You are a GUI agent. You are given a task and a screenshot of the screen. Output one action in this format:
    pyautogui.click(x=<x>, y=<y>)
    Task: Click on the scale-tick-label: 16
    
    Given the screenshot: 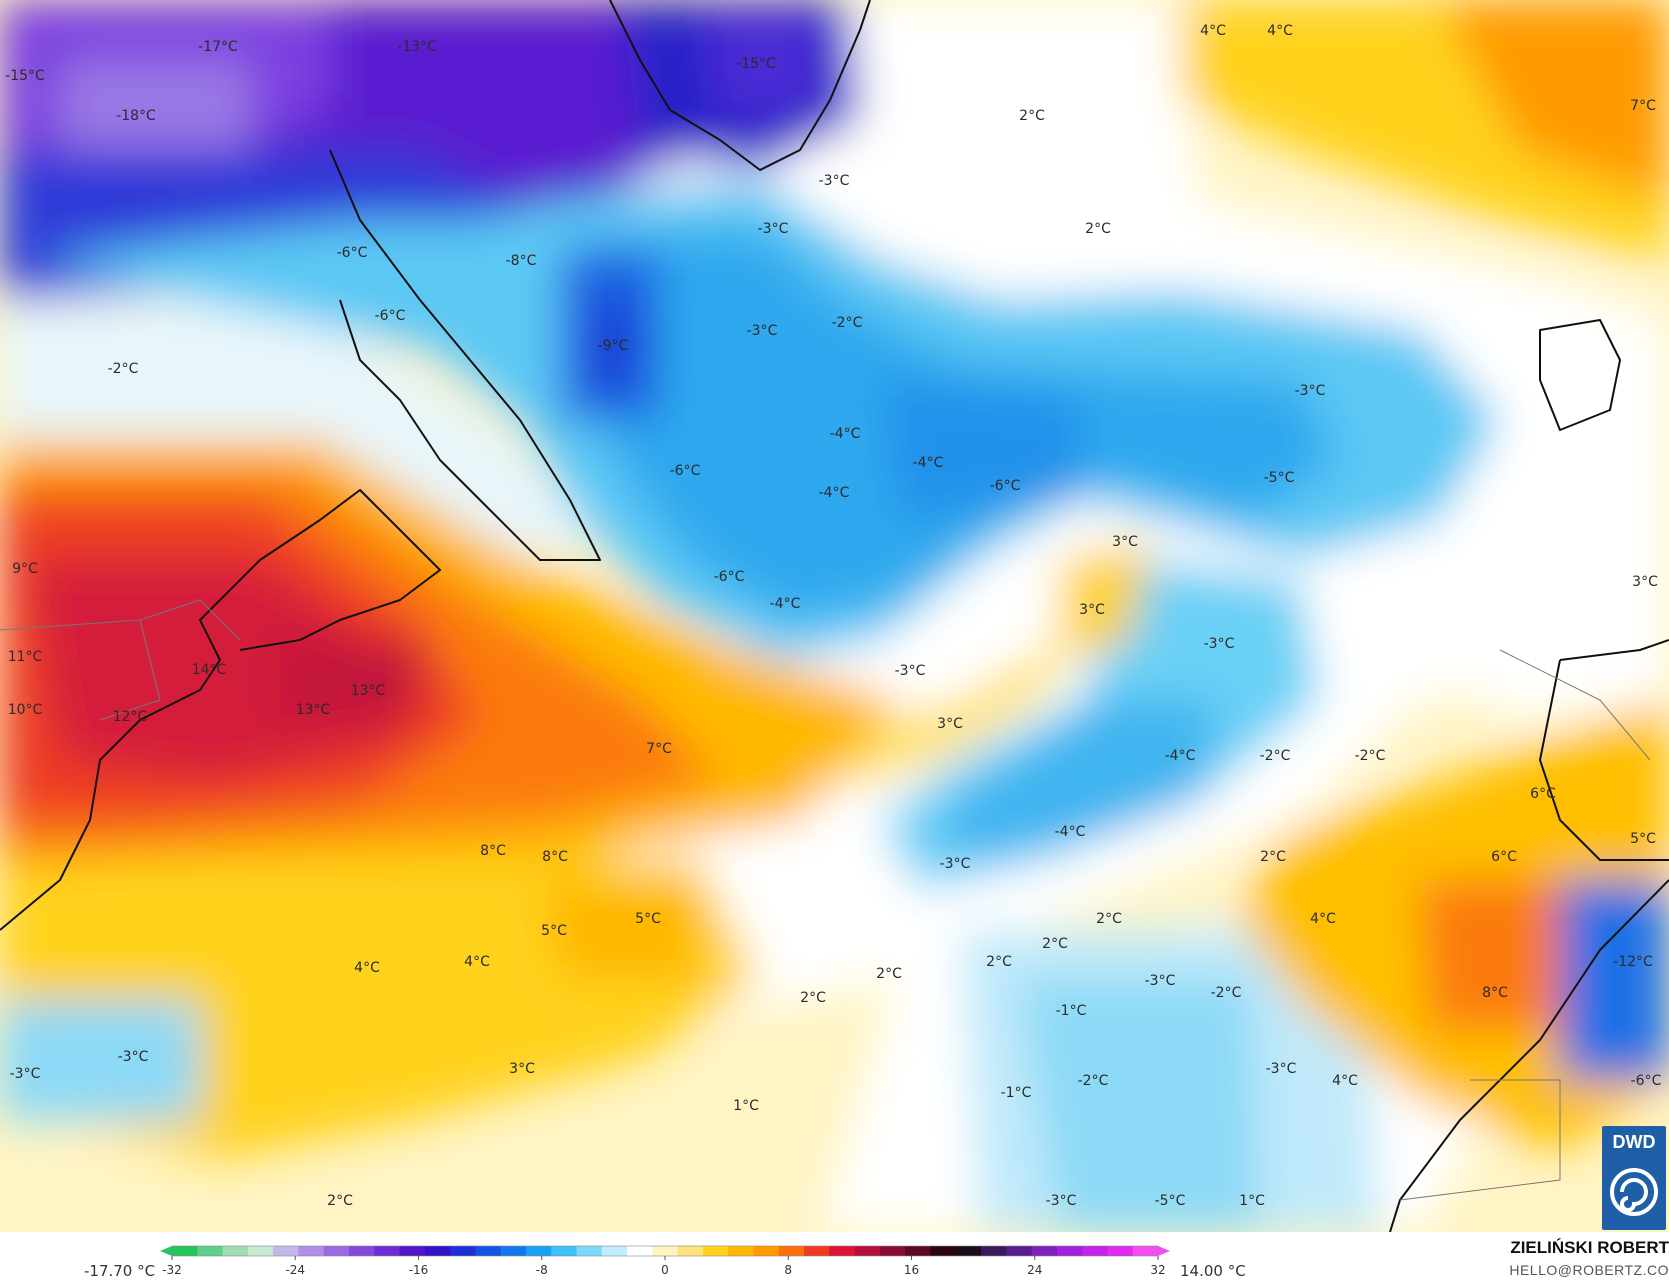 What is the action you would take?
    pyautogui.click(x=911, y=1270)
    